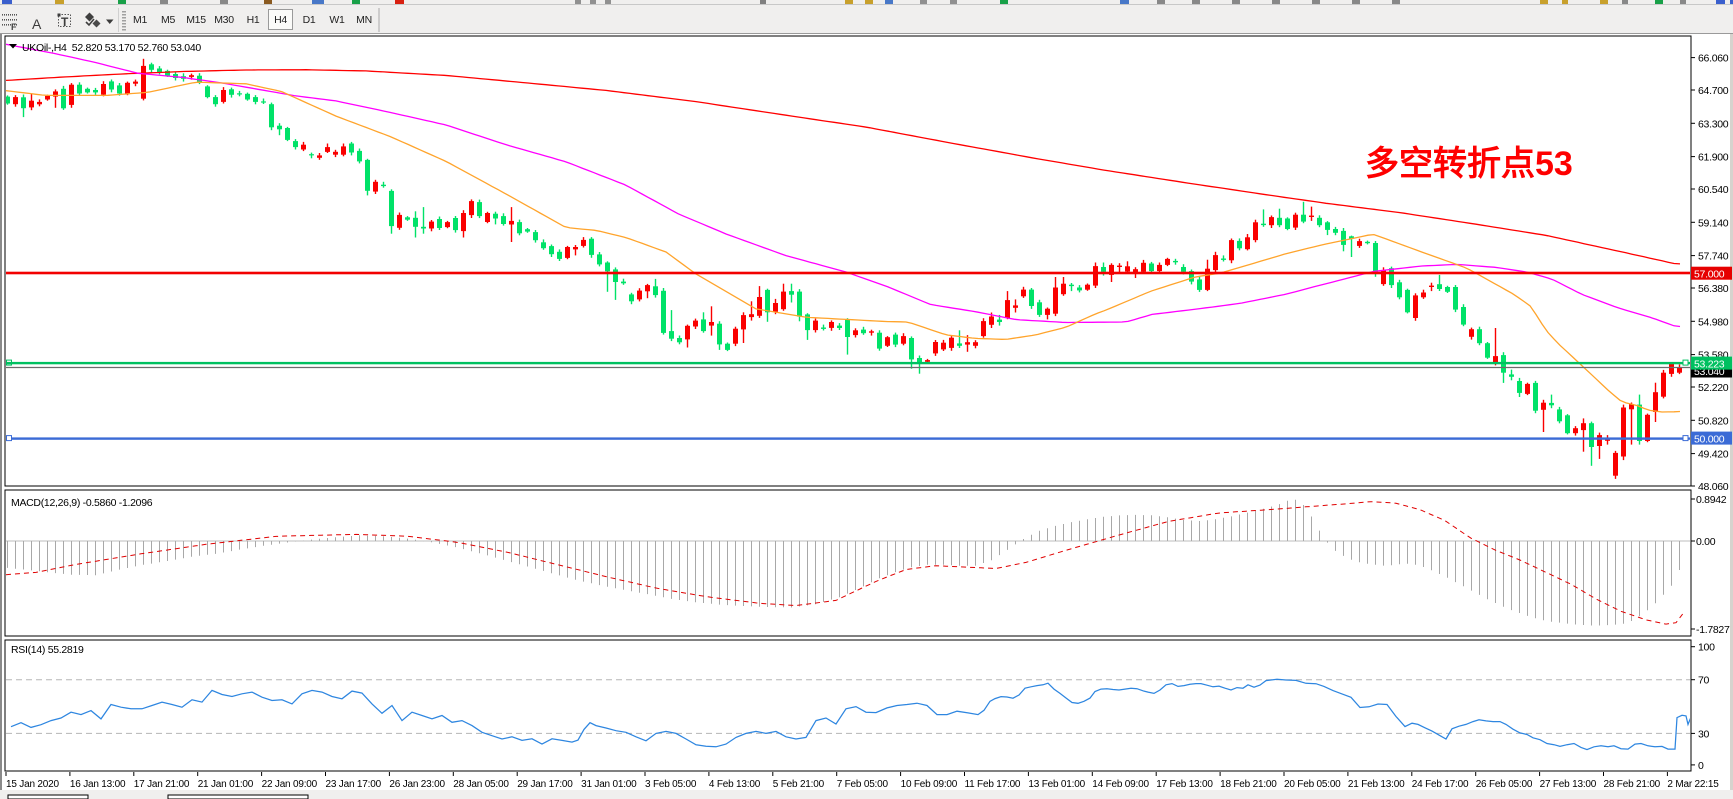  What do you see at coordinates (1713, 91) in the screenshot?
I see `svg-text: 64.700` at bounding box center [1713, 91].